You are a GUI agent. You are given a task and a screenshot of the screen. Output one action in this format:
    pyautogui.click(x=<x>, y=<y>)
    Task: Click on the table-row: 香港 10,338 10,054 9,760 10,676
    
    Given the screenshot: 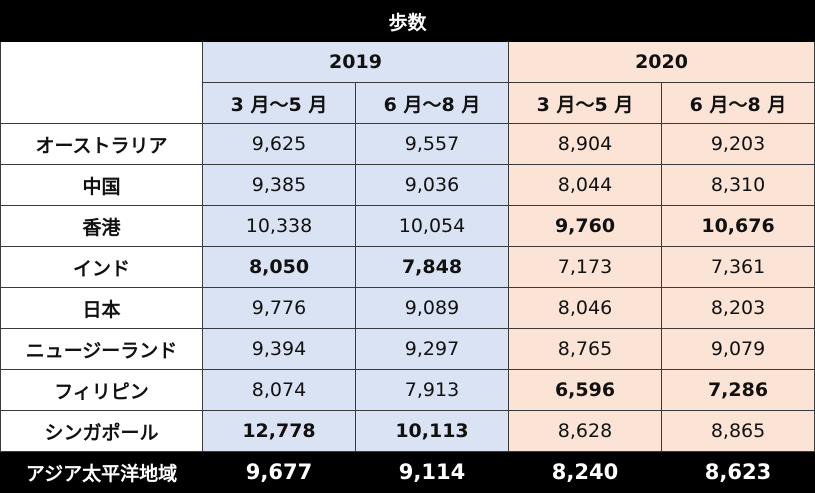 What is the action you would take?
    pyautogui.click(x=407, y=226)
    